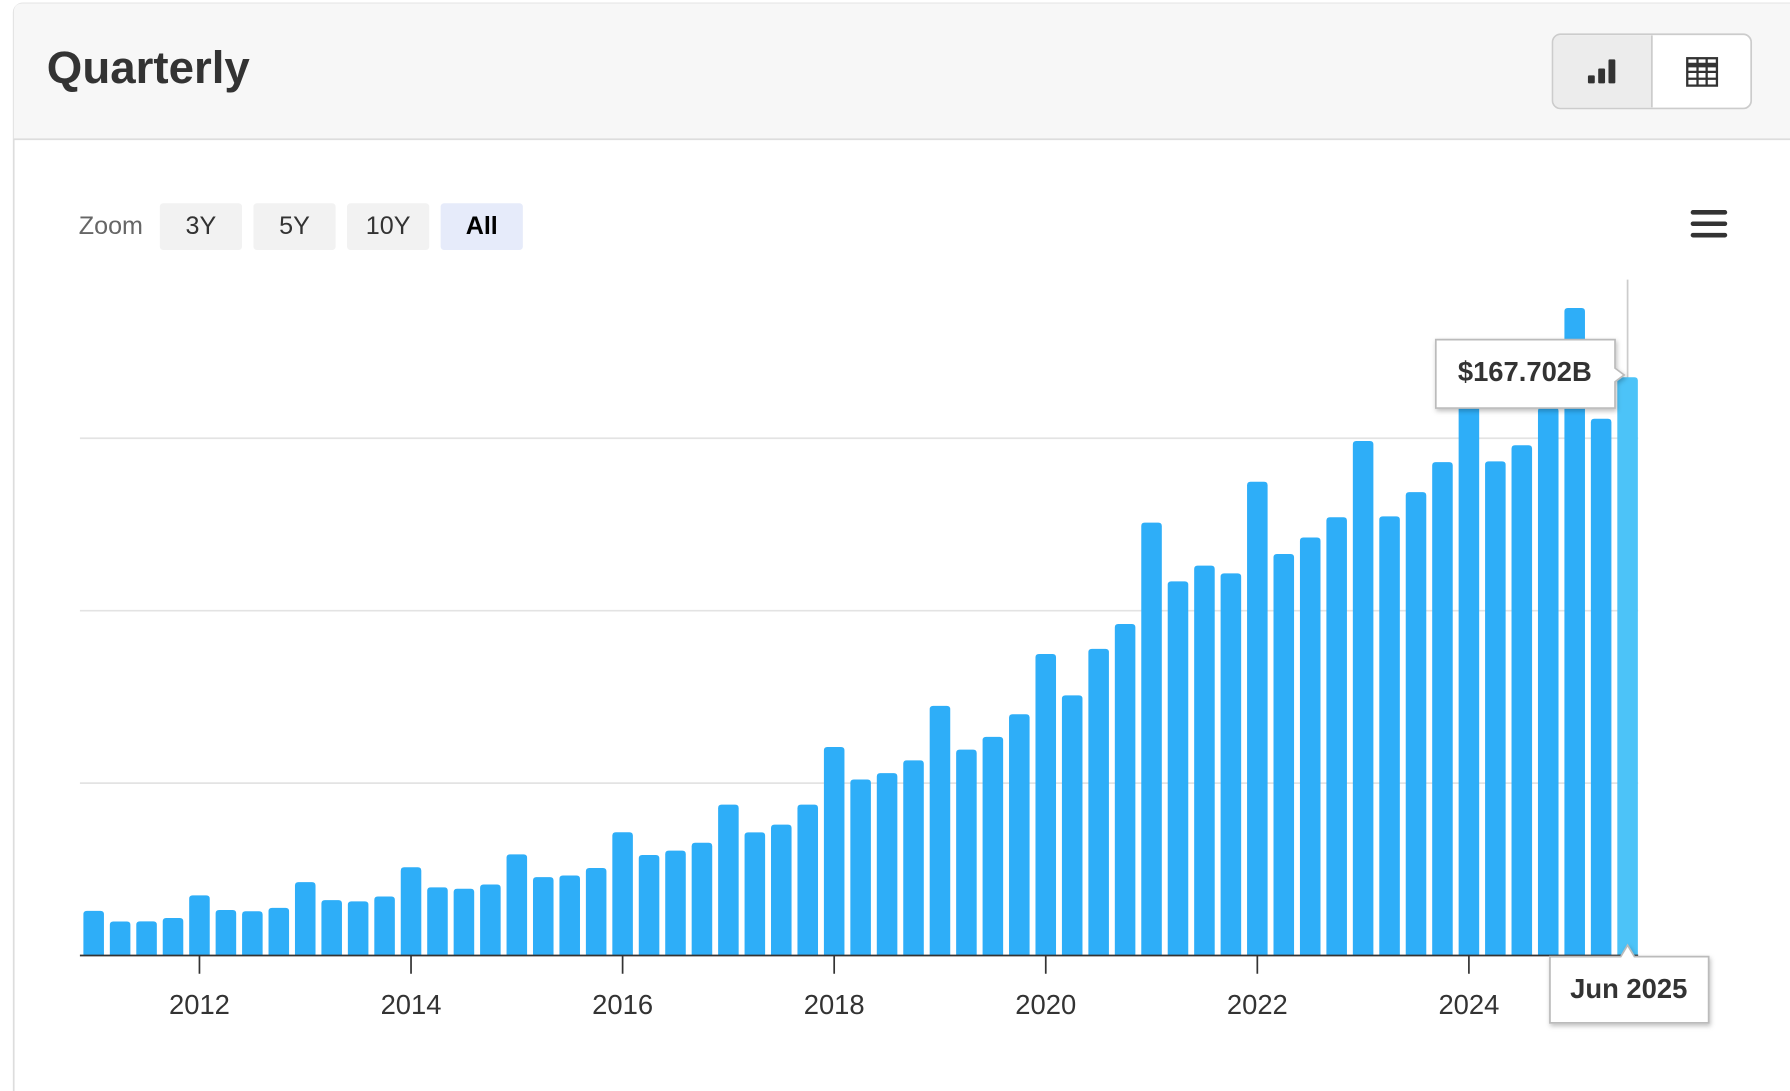  Describe the element at coordinates (622, 1004) in the screenshot. I see `x-tick-label: 2016` at that location.